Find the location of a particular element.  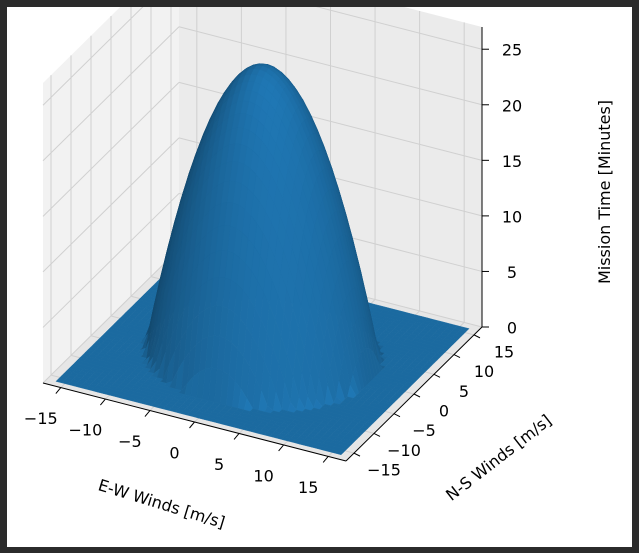

z-axis-label: Mission Time [Minutes] is located at coordinates (604, 192).